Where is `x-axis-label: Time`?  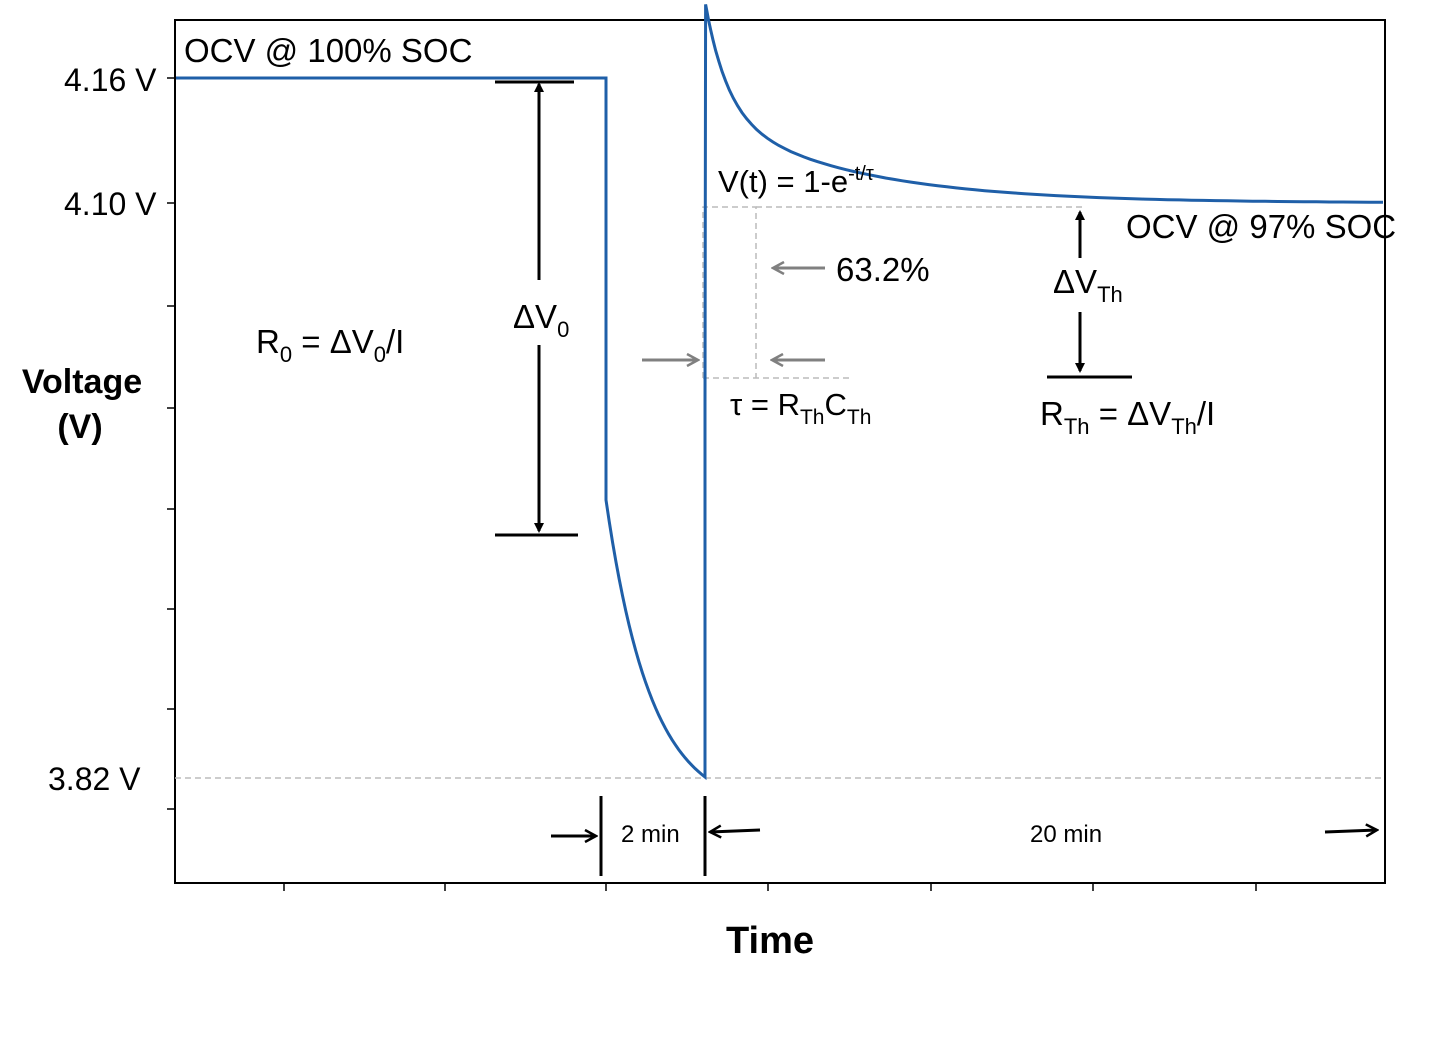
x-axis-label: Time is located at coordinates (770, 941).